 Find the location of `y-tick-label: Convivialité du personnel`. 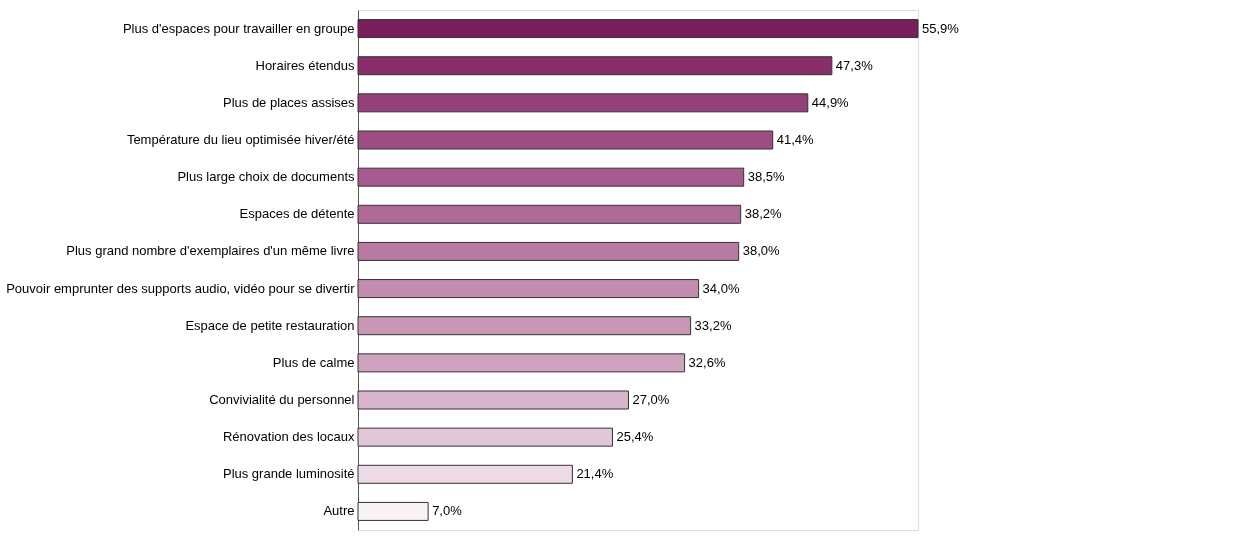

y-tick-label: Convivialité du personnel is located at coordinates (282, 399).